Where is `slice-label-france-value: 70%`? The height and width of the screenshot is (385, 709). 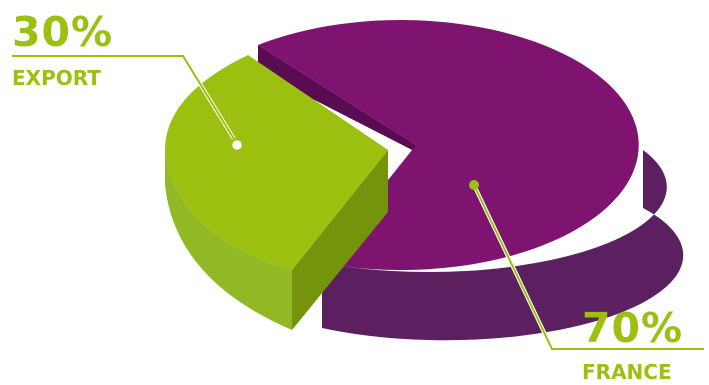
slice-label-france-value: 70% is located at coordinates (633, 328).